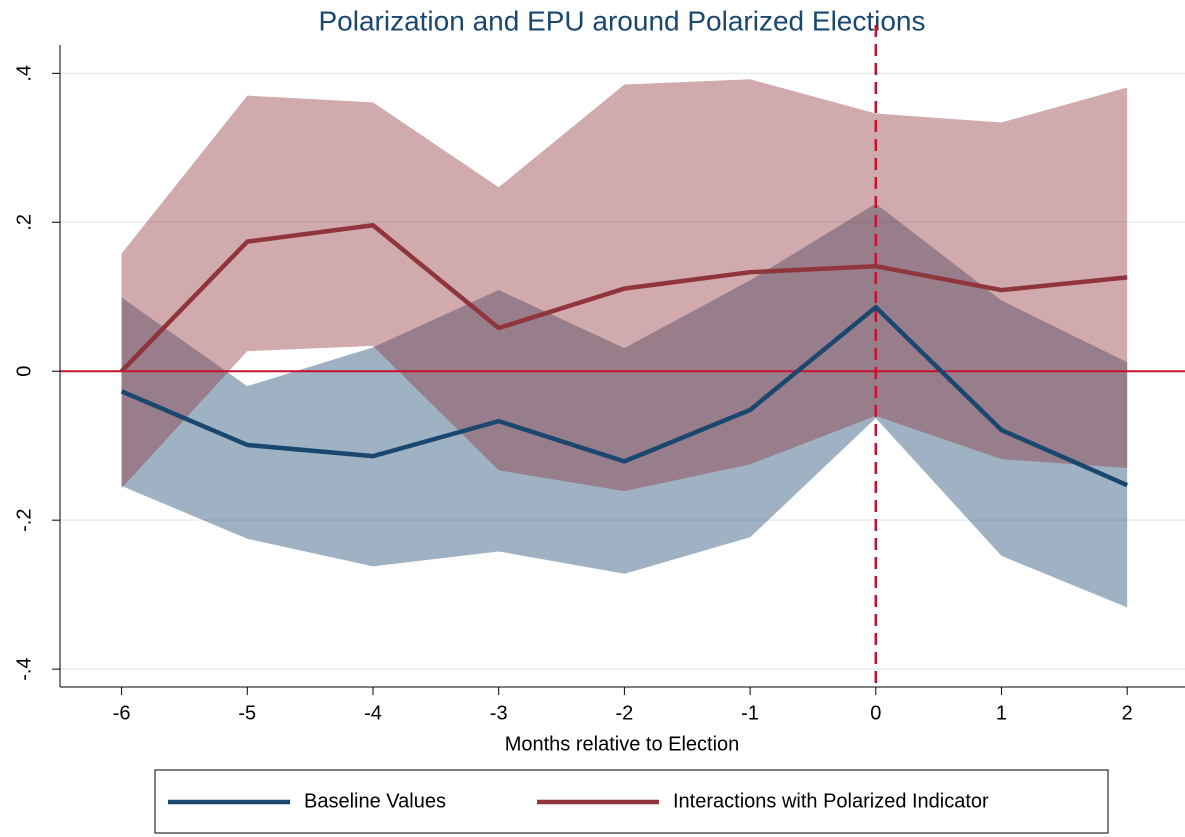  Describe the element at coordinates (624, 713) in the screenshot. I see `x-tick-label: -2` at that location.